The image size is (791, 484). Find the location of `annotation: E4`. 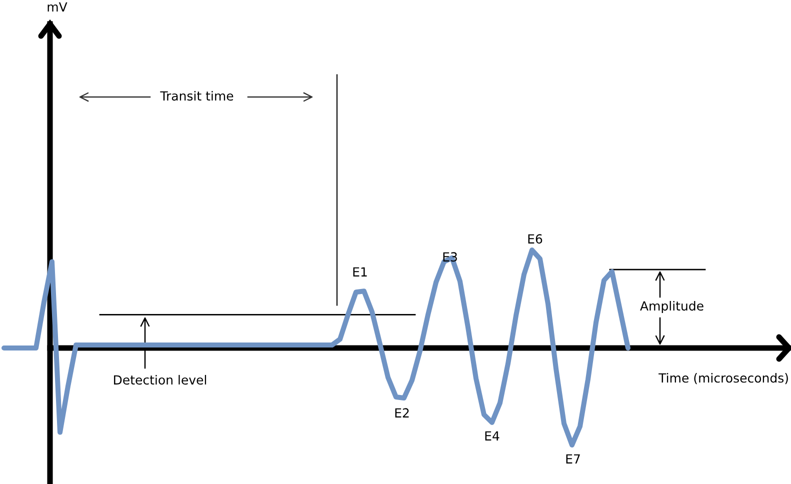

annotation: E4 is located at coordinates (492, 435).